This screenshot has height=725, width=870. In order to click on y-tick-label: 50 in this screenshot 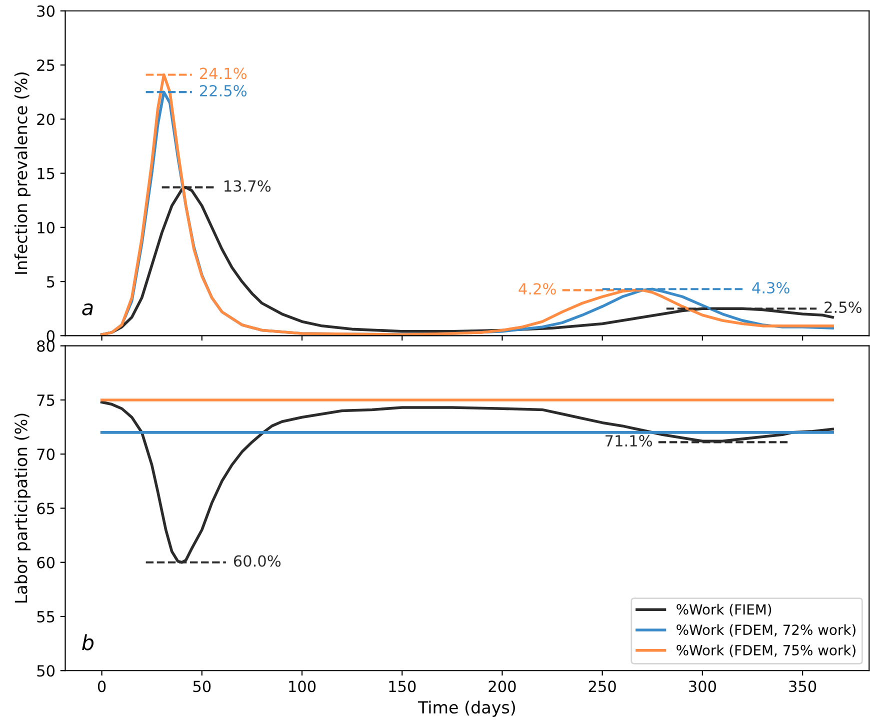, I will do `click(46, 671)`.